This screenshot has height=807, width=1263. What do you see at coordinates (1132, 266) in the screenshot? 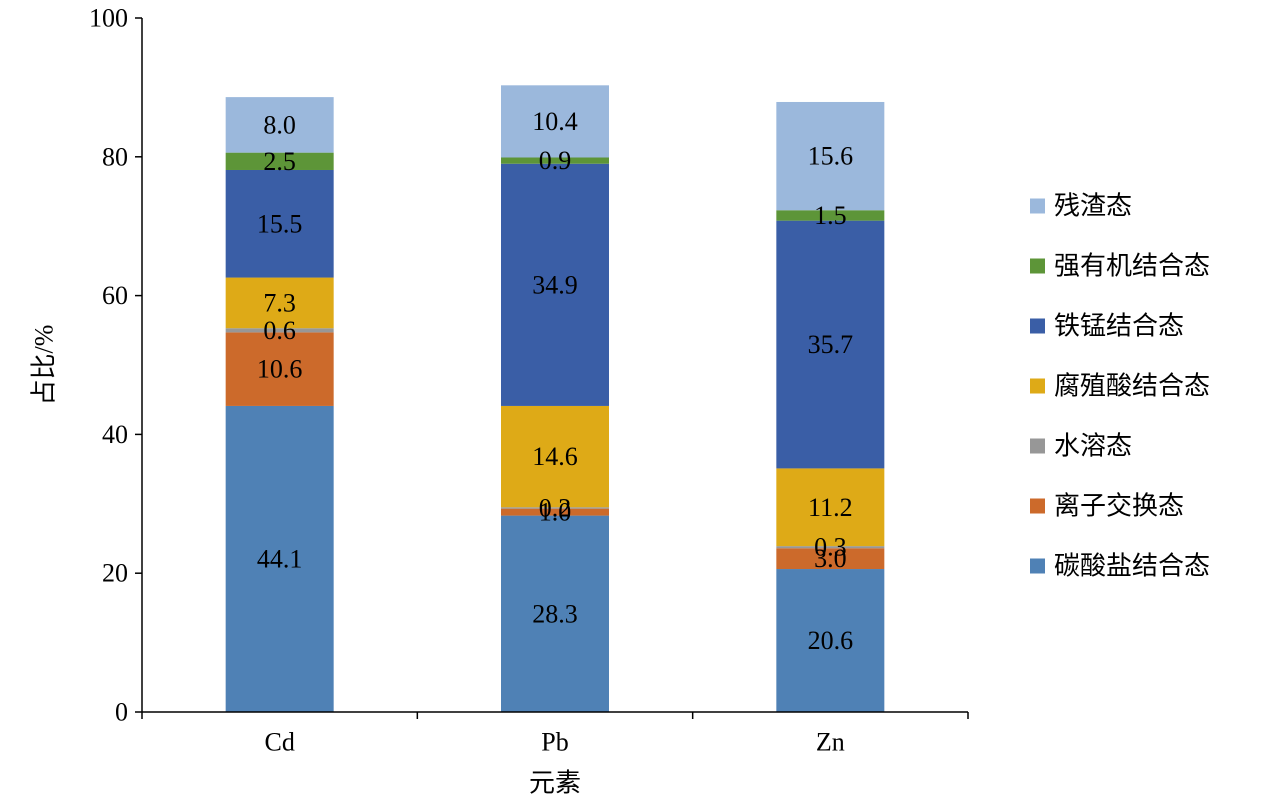
I see `legend-label: 强有机结合态` at bounding box center [1132, 266].